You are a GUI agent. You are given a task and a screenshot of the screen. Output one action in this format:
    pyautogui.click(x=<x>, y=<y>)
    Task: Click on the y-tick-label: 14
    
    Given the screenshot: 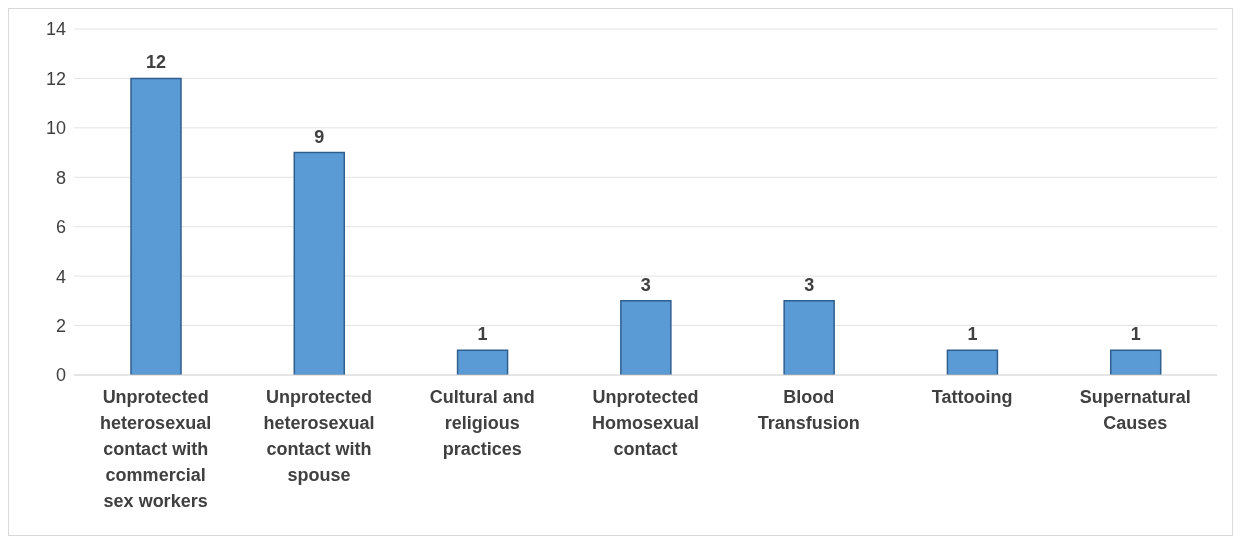 What is the action you would take?
    pyautogui.click(x=55, y=29)
    